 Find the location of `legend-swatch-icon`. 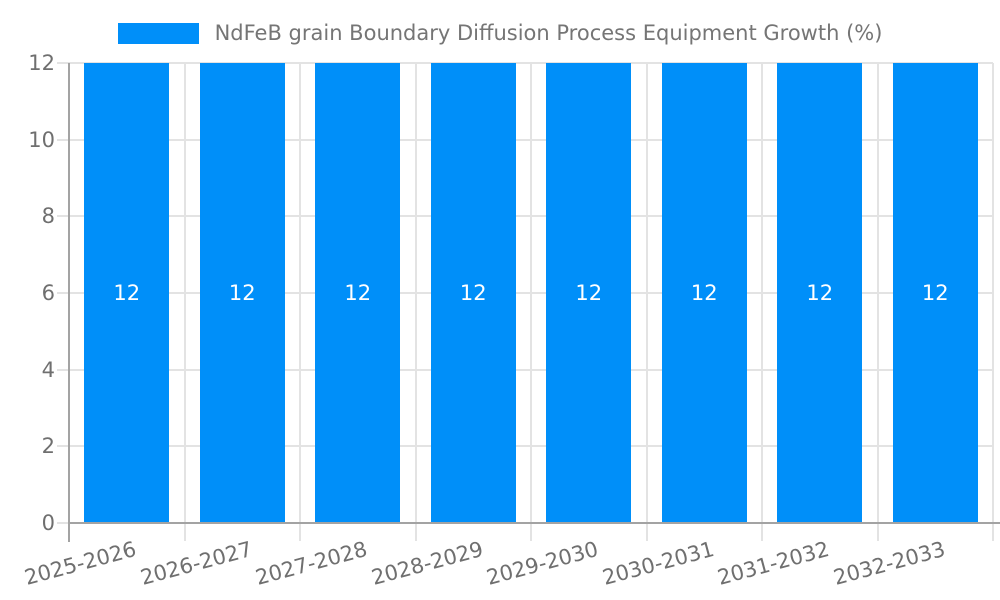

legend-swatch-icon is located at coordinates (158, 33).